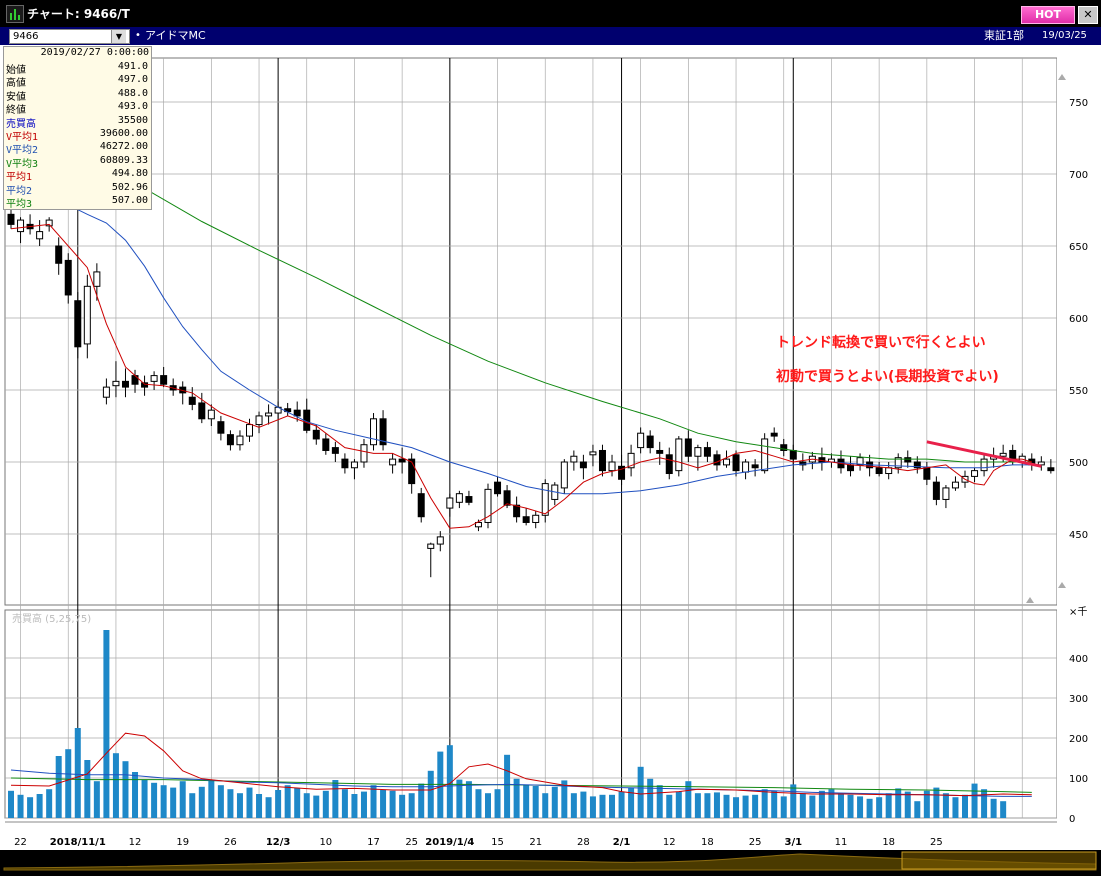 The width and height of the screenshot is (1101, 876). What do you see at coordinates (129, 174) in the screenshot?
I see `info-value: 494.80` at bounding box center [129, 174].